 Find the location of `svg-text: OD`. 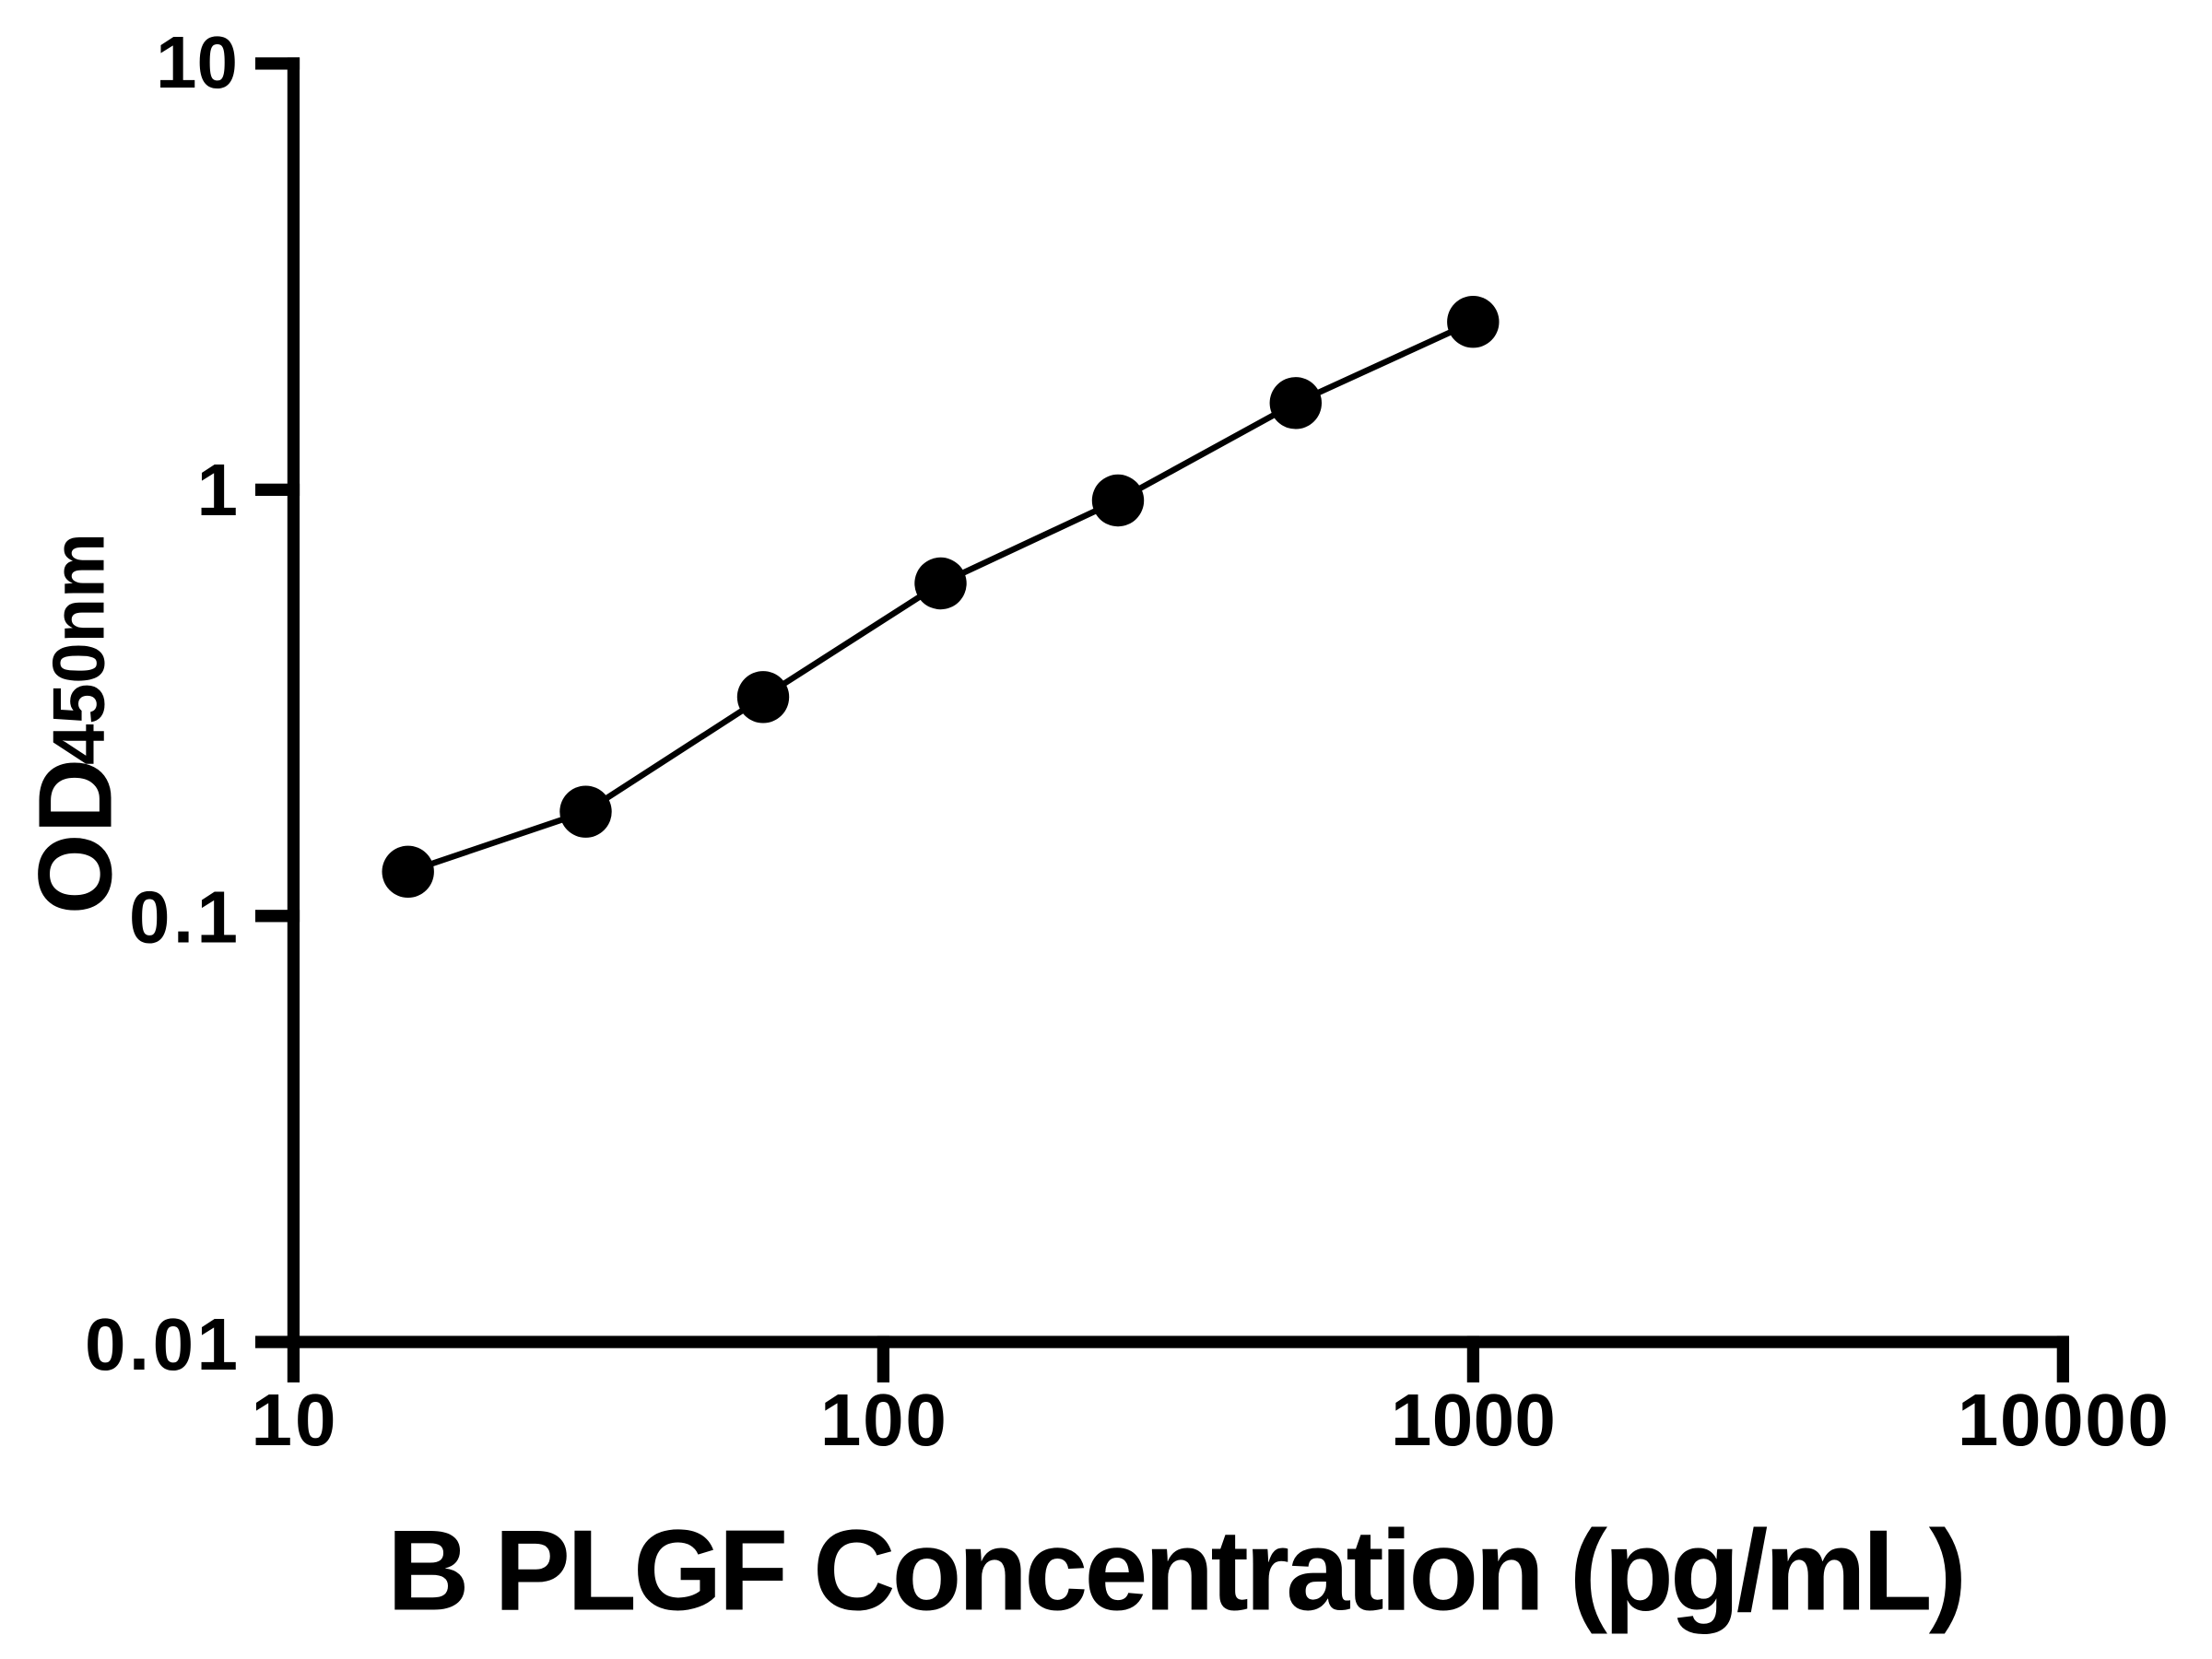

svg-text: OD is located at coordinates (76, 837).